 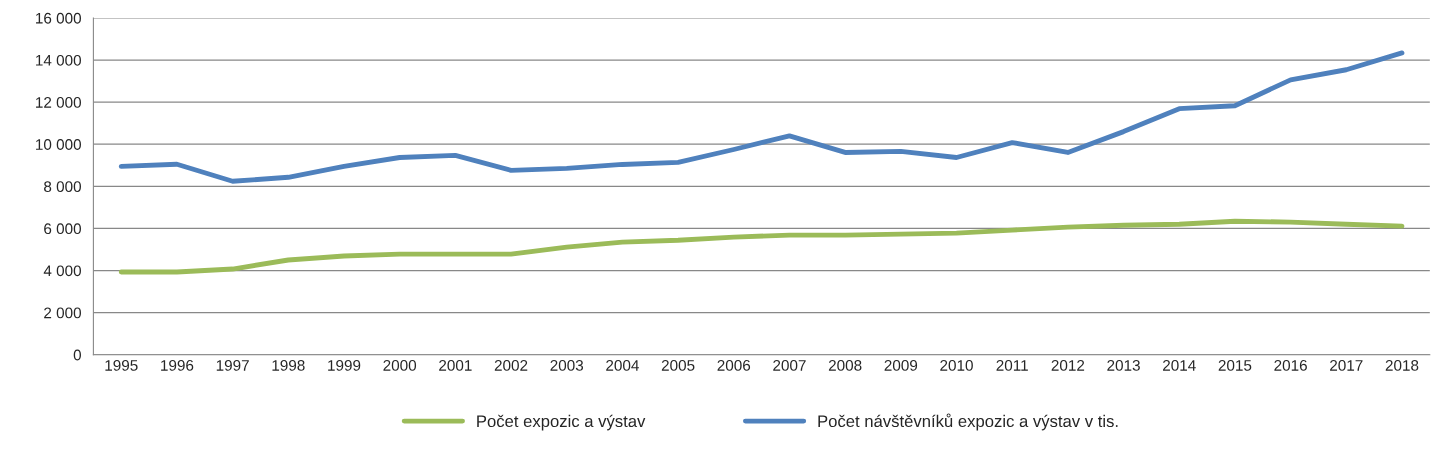 I want to click on x-tick-label: 2010, so click(x=956, y=365).